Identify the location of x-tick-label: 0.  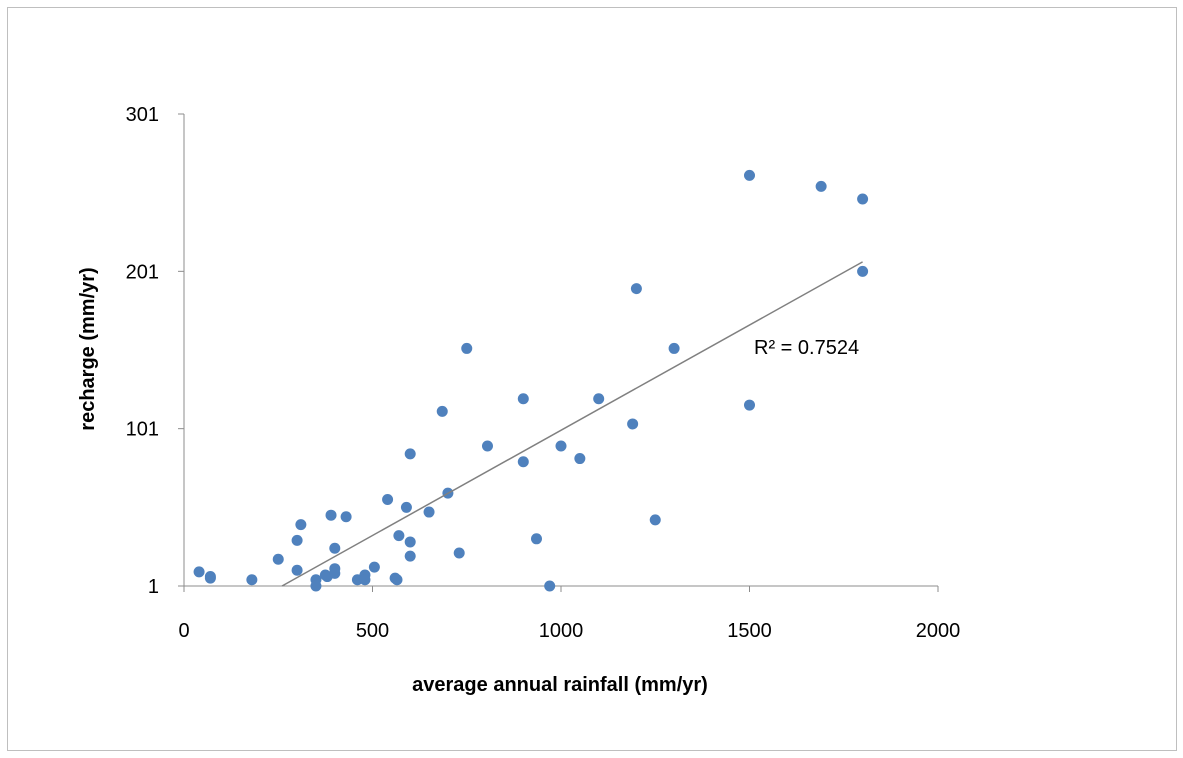
(183, 631).